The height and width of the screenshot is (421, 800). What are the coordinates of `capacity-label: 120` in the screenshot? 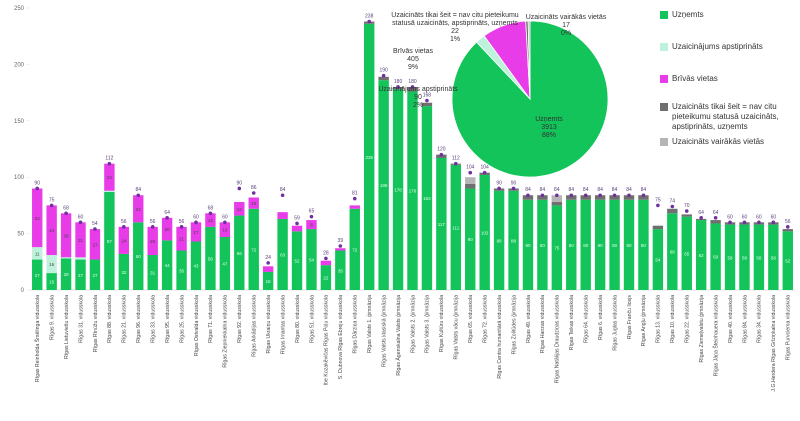 It's located at (441, 150).